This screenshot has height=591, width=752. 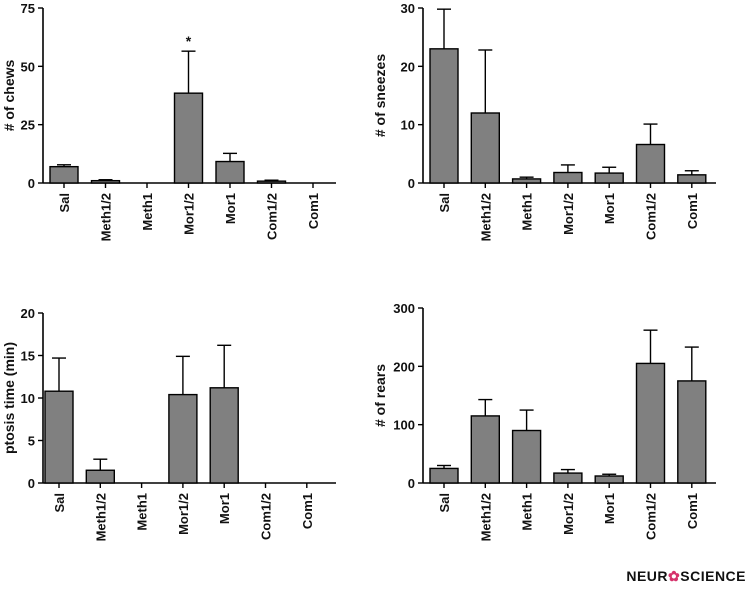 I want to click on y-axis-title: # of chews, so click(x=9, y=96).